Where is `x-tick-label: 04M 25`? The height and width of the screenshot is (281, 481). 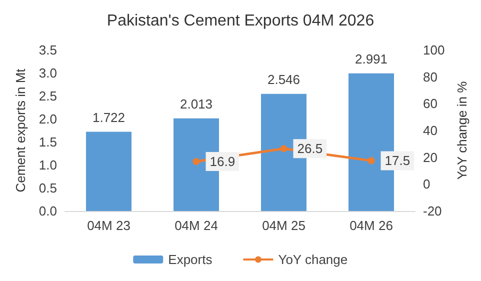 x-tick-label: 04M 25 is located at coordinates (284, 225).